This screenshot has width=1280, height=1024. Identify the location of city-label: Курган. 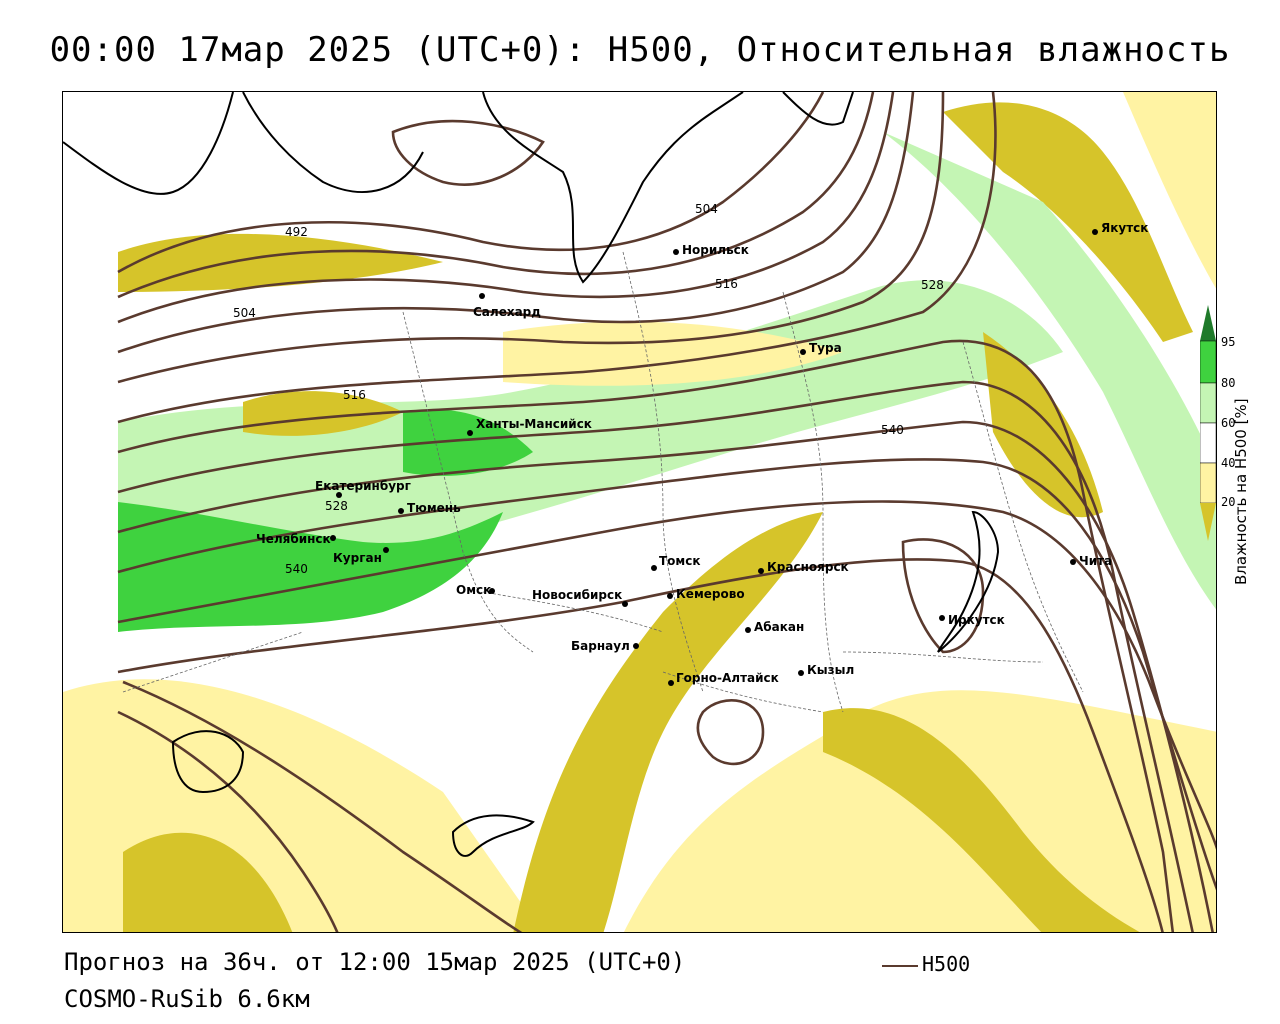
(357, 558).